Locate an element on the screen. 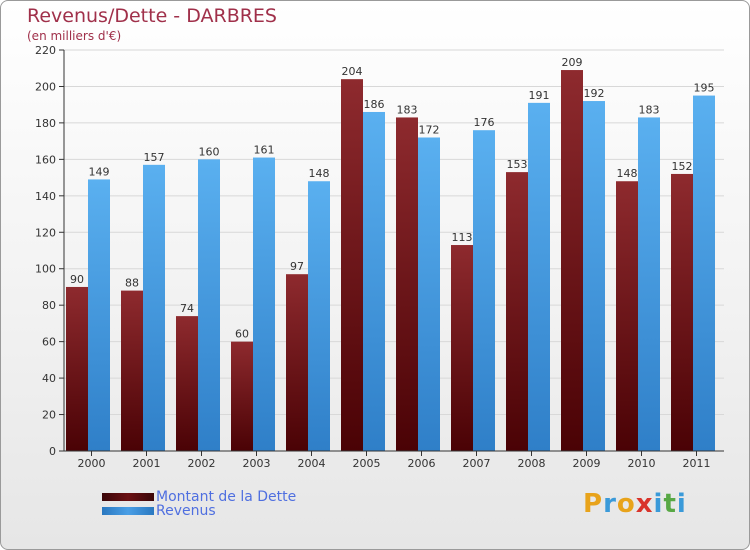  data-label-dette: 88 is located at coordinates (132, 283).